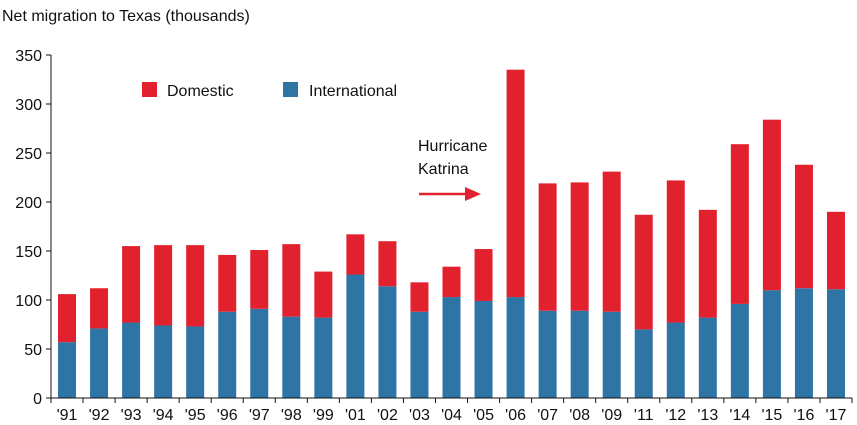  Describe the element at coordinates (419, 415) in the screenshot. I see `x-tick-label: '03` at that location.